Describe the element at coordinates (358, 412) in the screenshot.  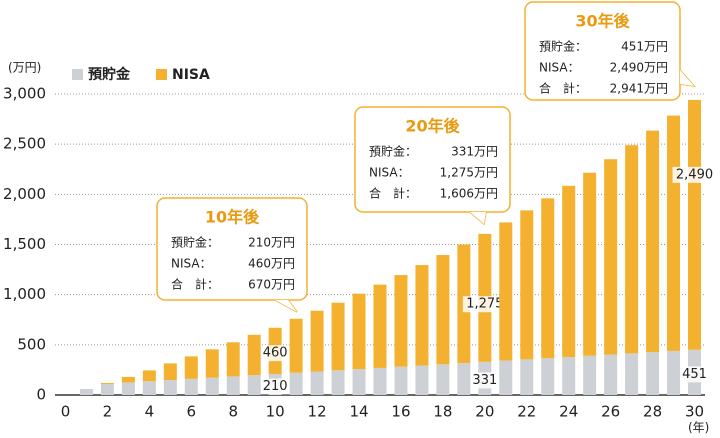
I see `x-tick-label: 14` at that location.